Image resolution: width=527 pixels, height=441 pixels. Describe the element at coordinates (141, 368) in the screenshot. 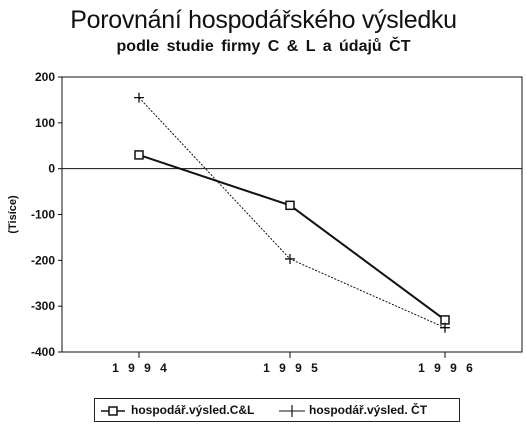

I see `x-tick-label: 1 9 9 4` at that location.